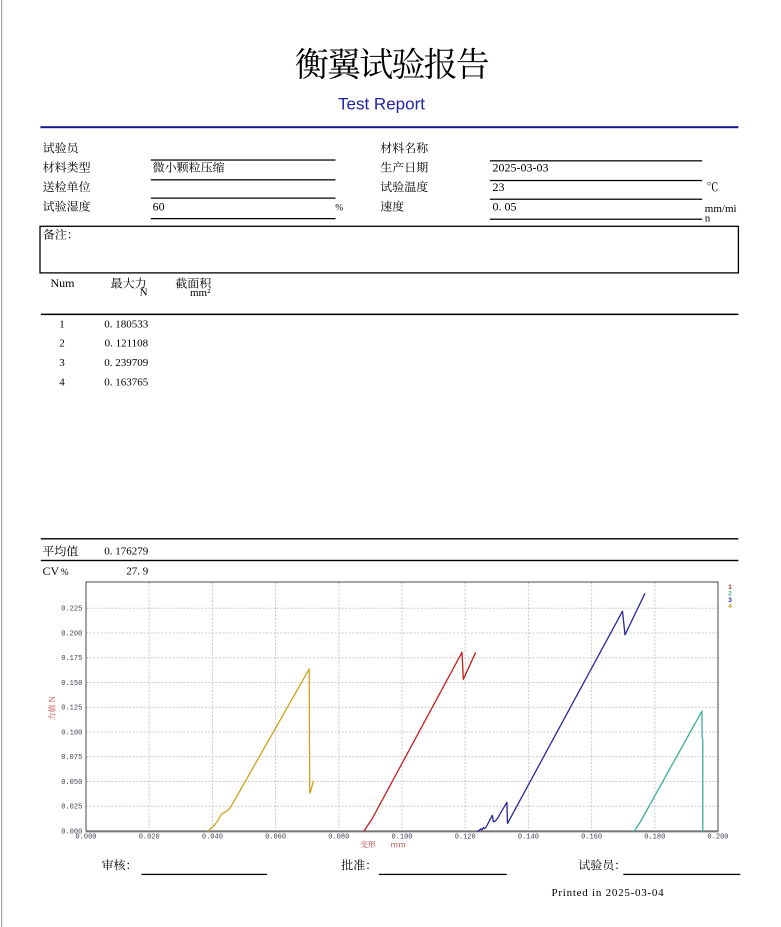 The image size is (781, 927). What do you see at coordinates (505, 207) in the screenshot?
I see `svg-text: 0. 05` at bounding box center [505, 207].